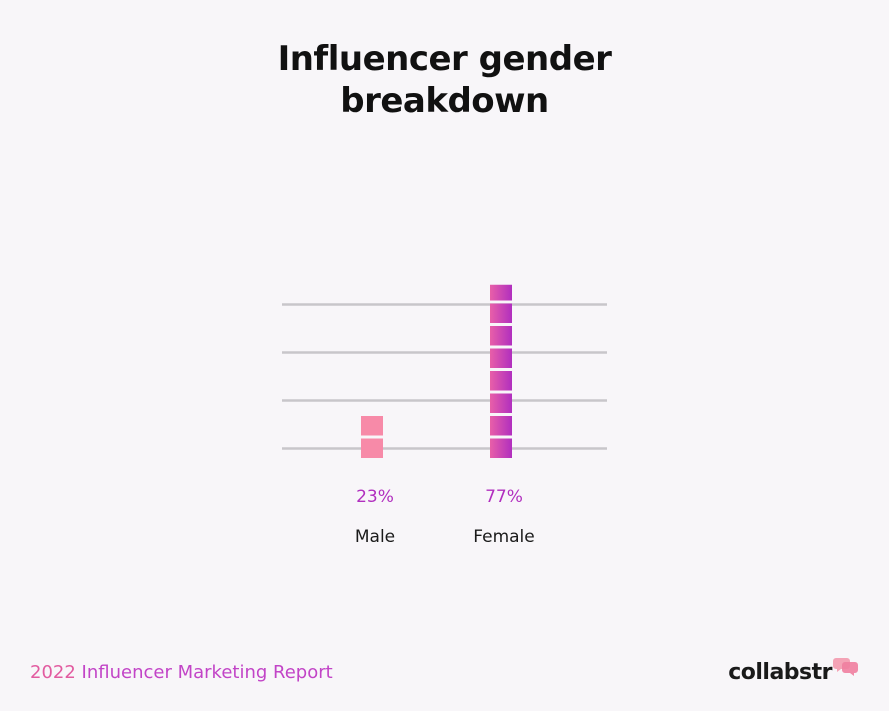 The height and width of the screenshot is (711, 889). What do you see at coordinates (53, 672) in the screenshot?
I see `report-year: 2022` at bounding box center [53, 672].